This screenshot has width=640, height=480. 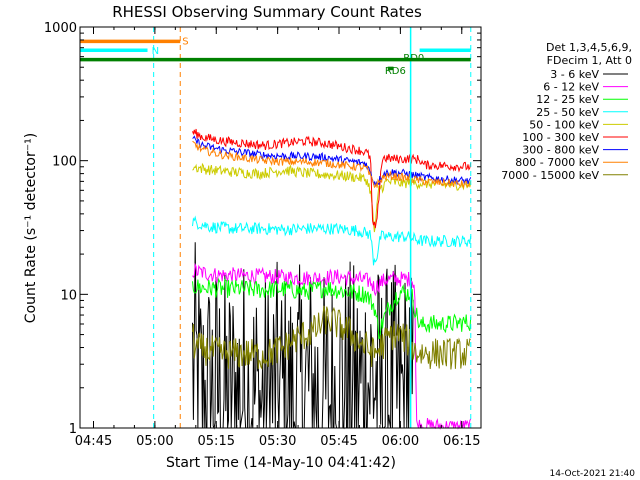 I want to click on legend-header-0: Det 1,3,4,5,6,9,, so click(x=589, y=47).